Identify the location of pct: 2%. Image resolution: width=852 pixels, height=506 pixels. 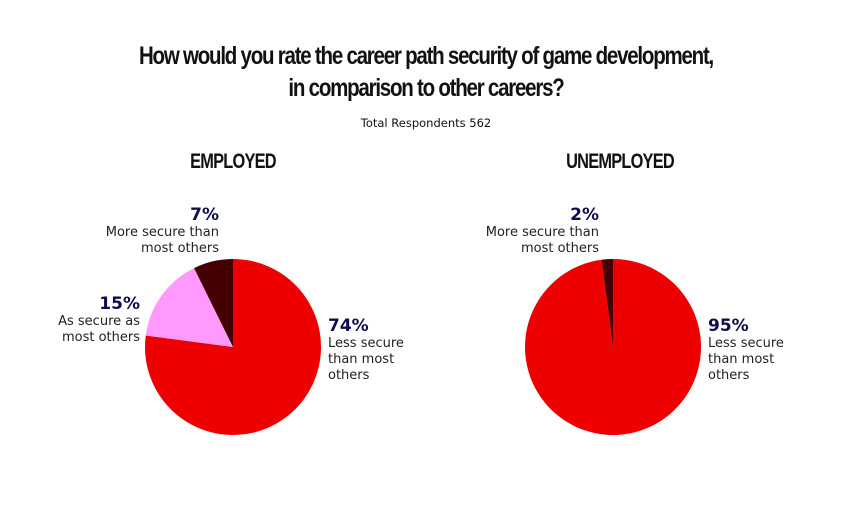
(584, 215).